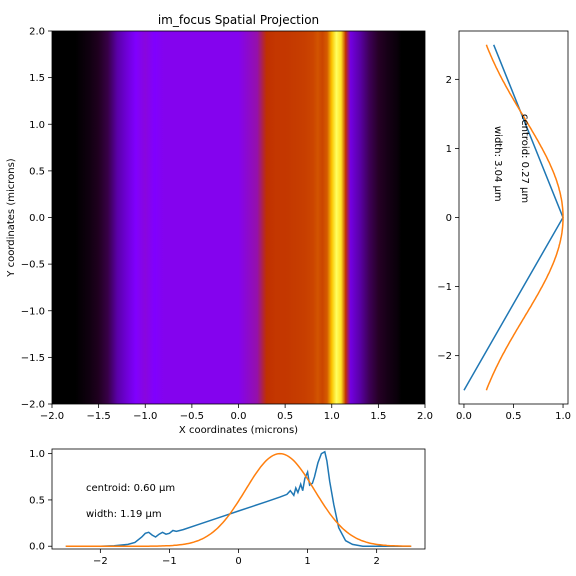  I want to click on right-y-tick-label-2: 0, so click(449, 218).